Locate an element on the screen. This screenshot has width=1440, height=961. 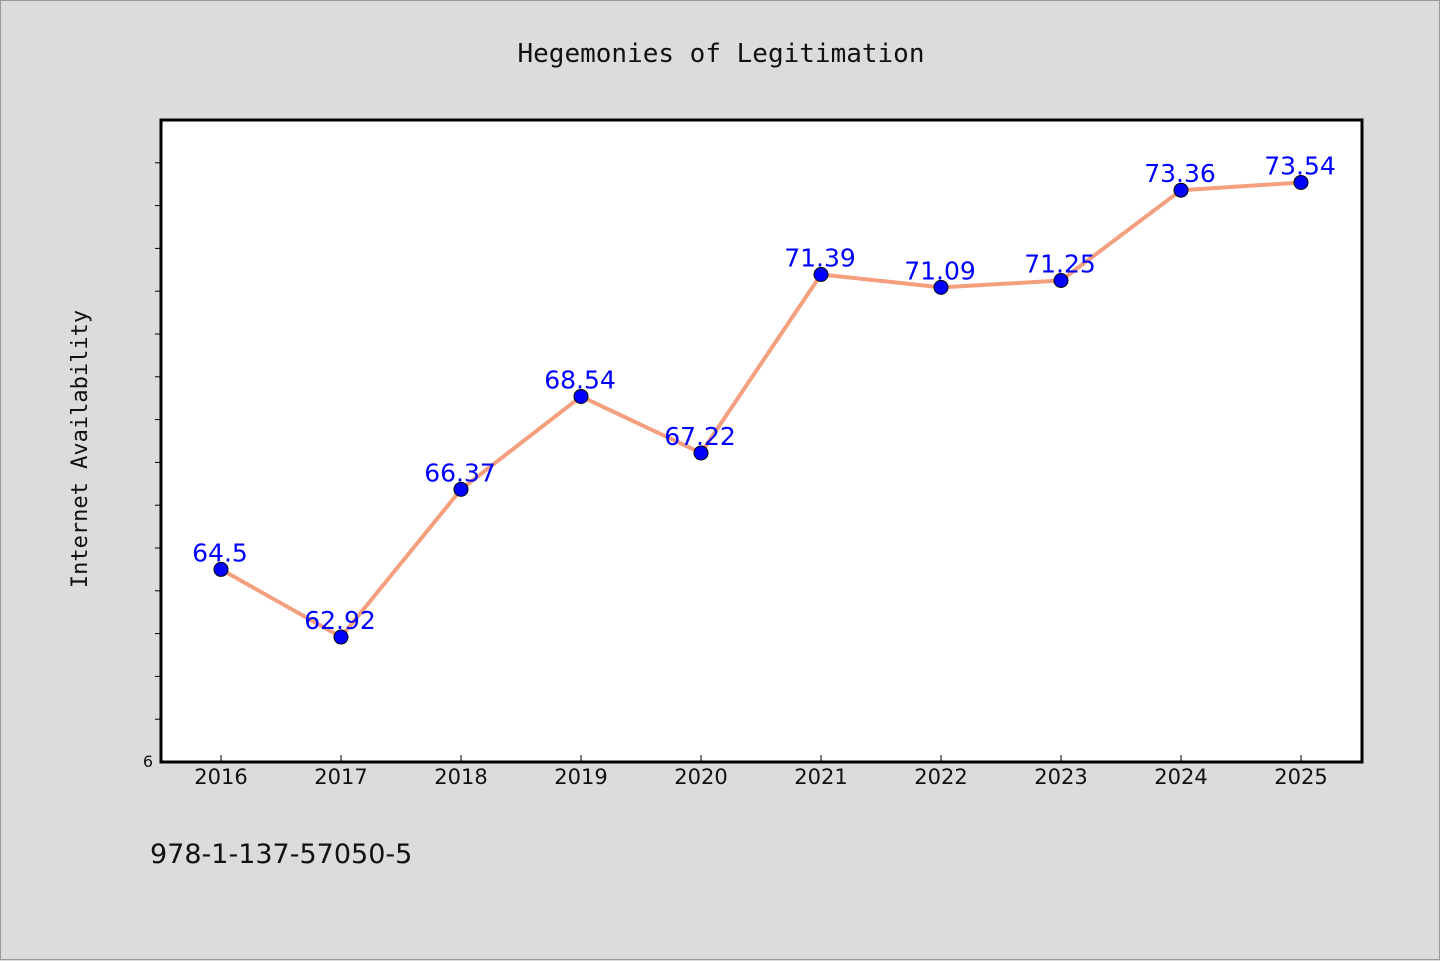
data-label: 62.92 is located at coordinates (340, 620).